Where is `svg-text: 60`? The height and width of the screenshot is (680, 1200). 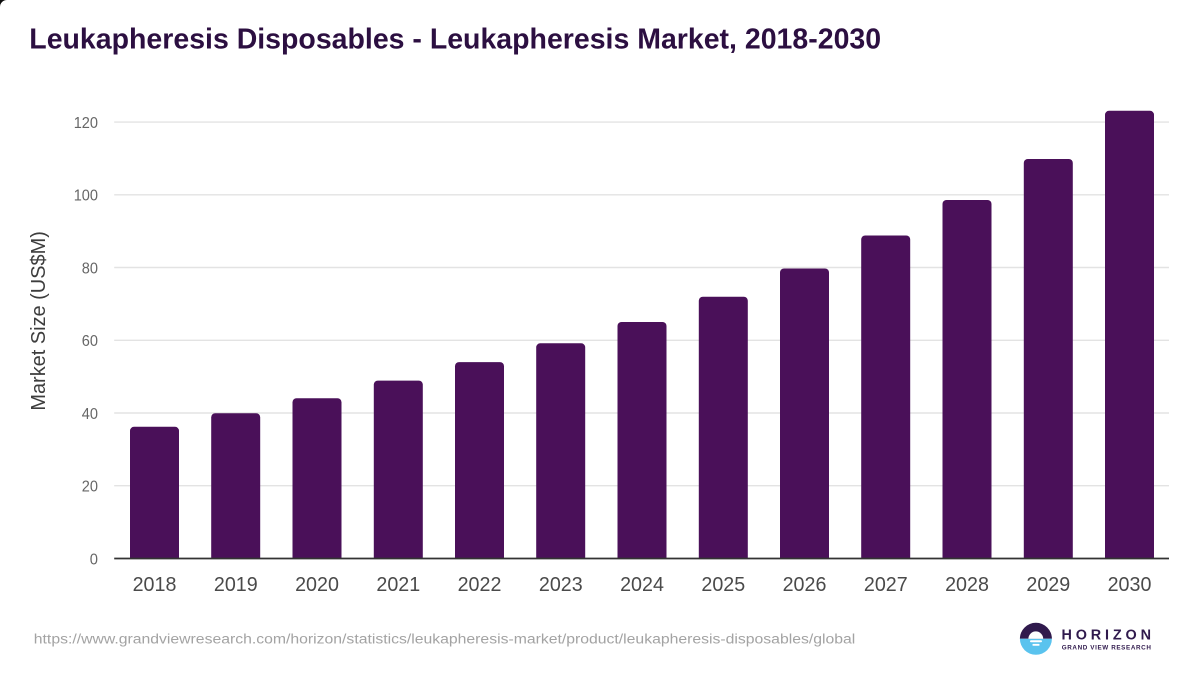
svg-text: 60 is located at coordinates (90, 341).